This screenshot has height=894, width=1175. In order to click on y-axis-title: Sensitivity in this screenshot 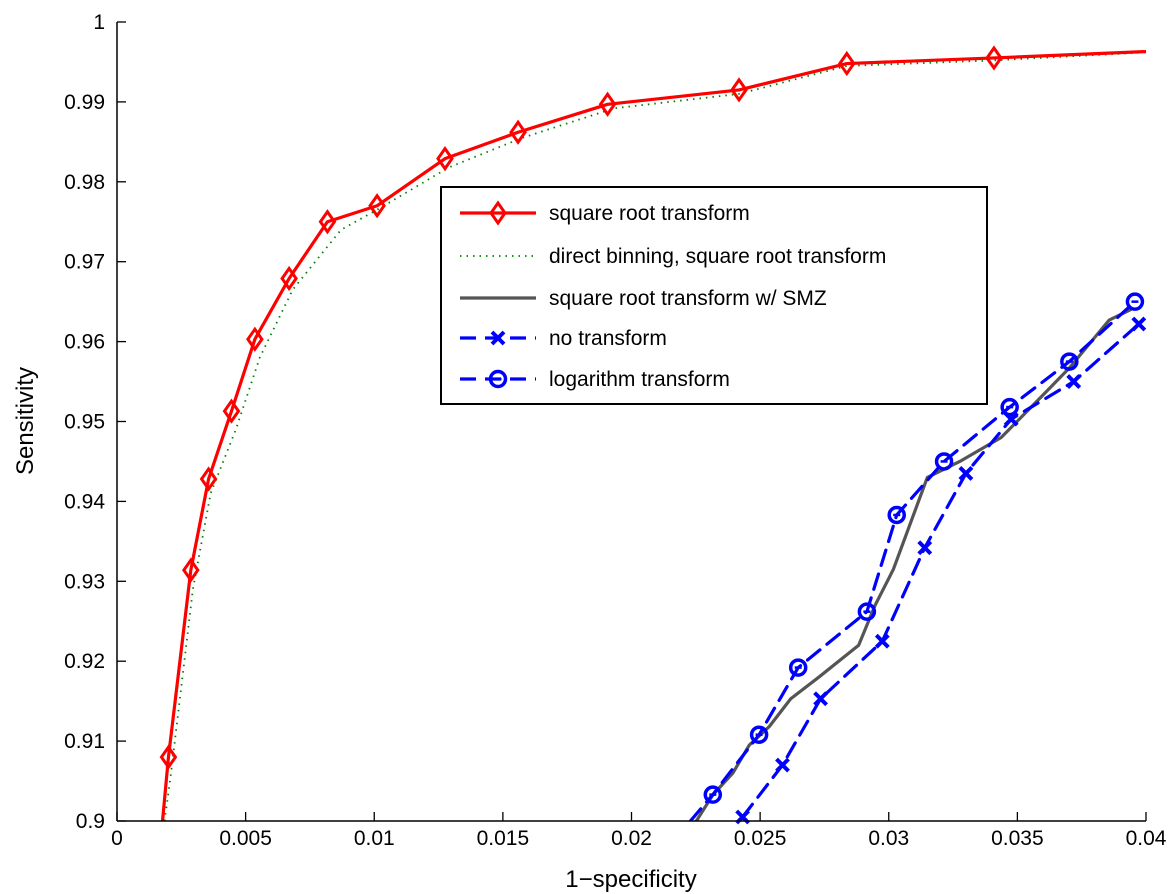, I will do `click(25, 421)`.